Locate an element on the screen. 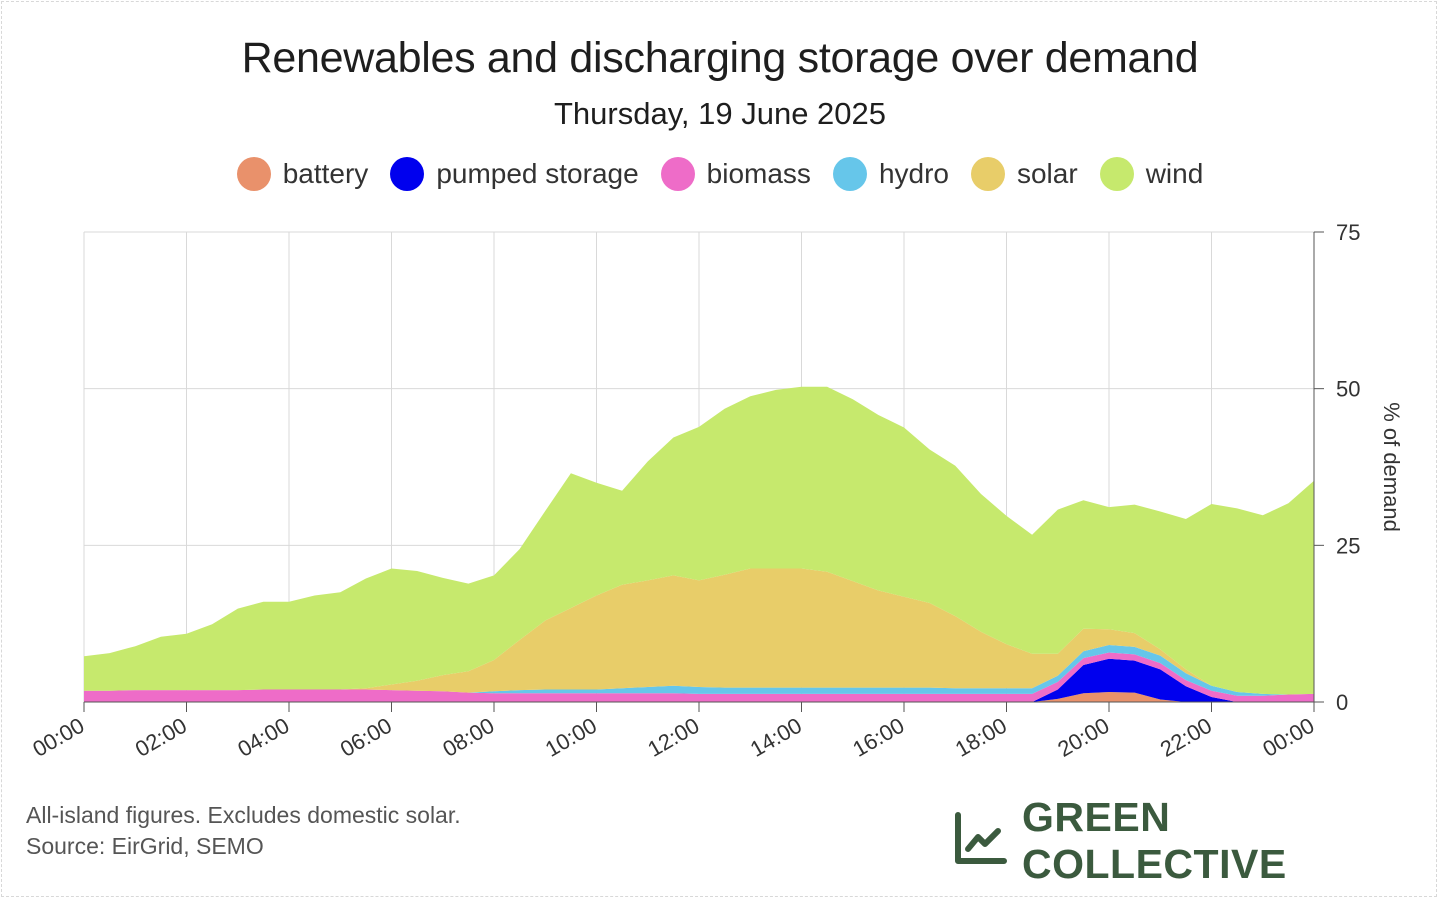 The height and width of the screenshot is (900, 1440). brand-logo: GREEN COLLECTIVE is located at coordinates (1196, 840).